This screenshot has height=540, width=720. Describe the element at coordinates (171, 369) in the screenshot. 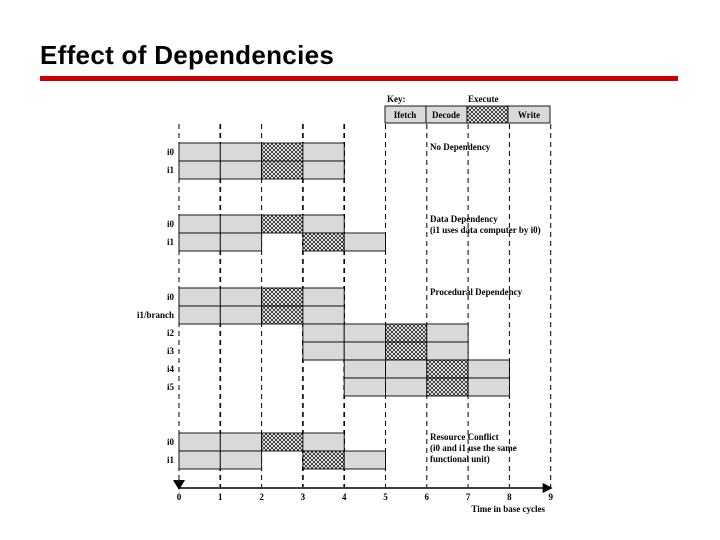

I see `row-label: i4` at that location.